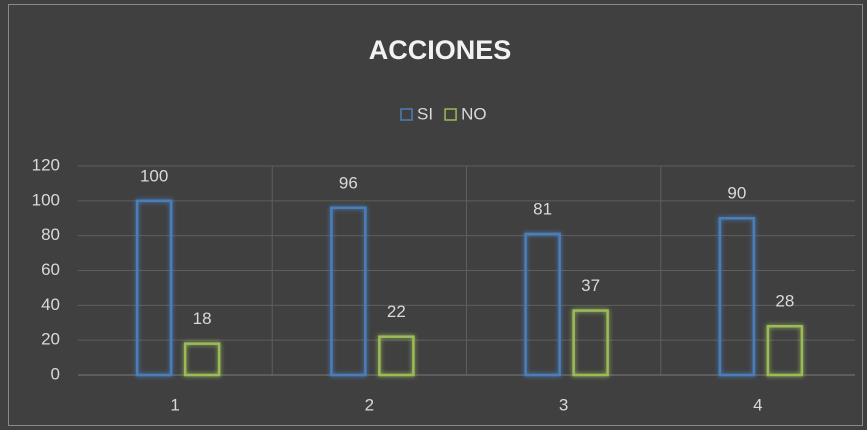 This screenshot has height=430, width=867. Describe the element at coordinates (50, 269) in the screenshot. I see `y-tick-label: 60` at that location.